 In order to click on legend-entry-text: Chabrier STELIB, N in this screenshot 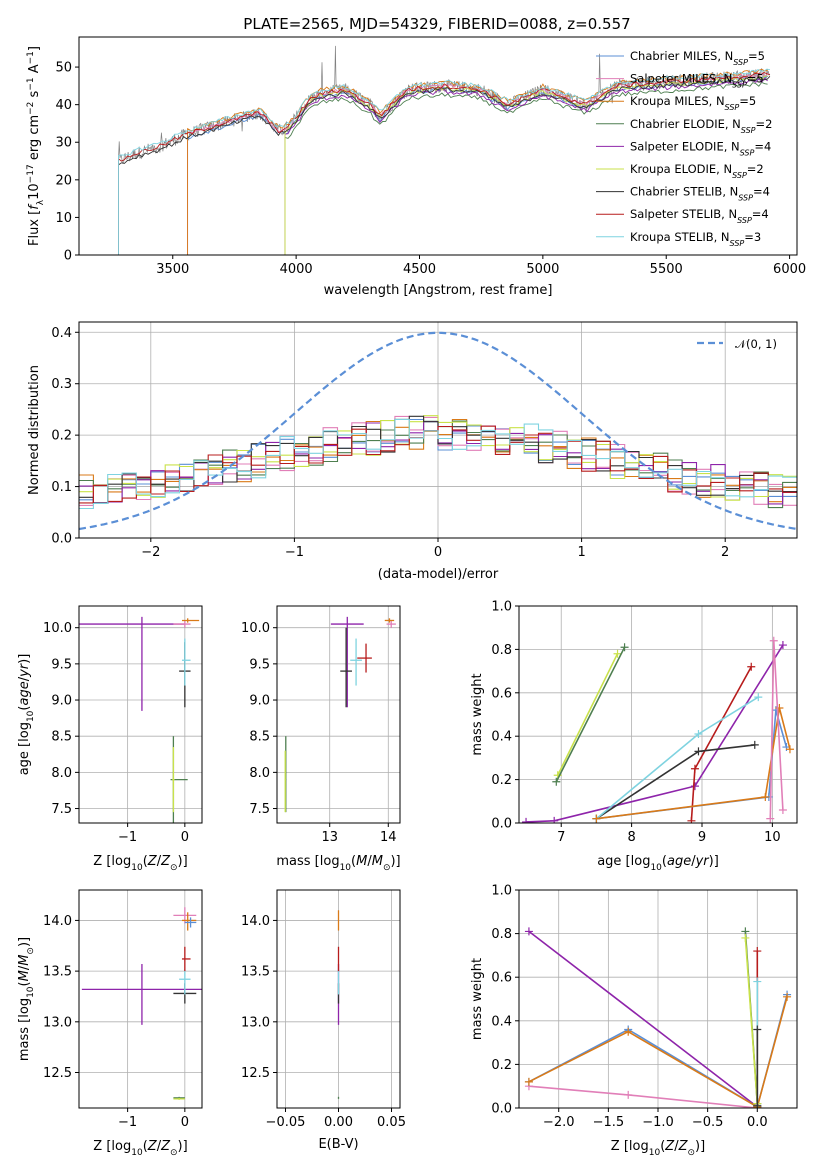, I will do `click(684, 192)`.